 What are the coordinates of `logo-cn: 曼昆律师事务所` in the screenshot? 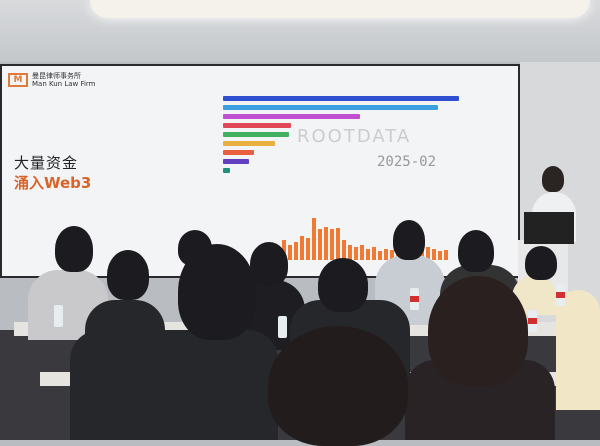 It's located at (56, 76).